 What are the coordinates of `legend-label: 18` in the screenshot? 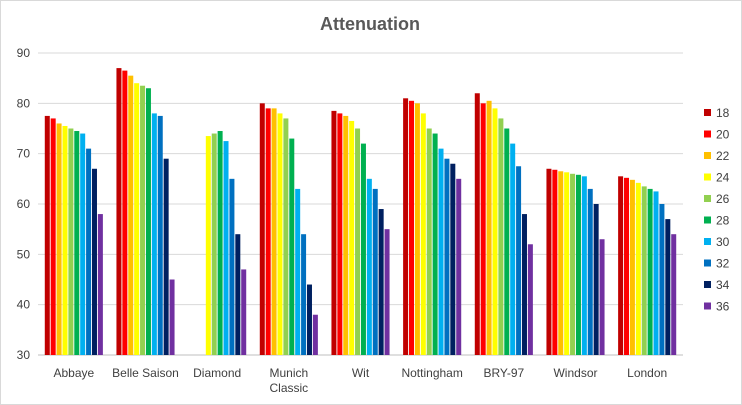 It's located at (723, 113).